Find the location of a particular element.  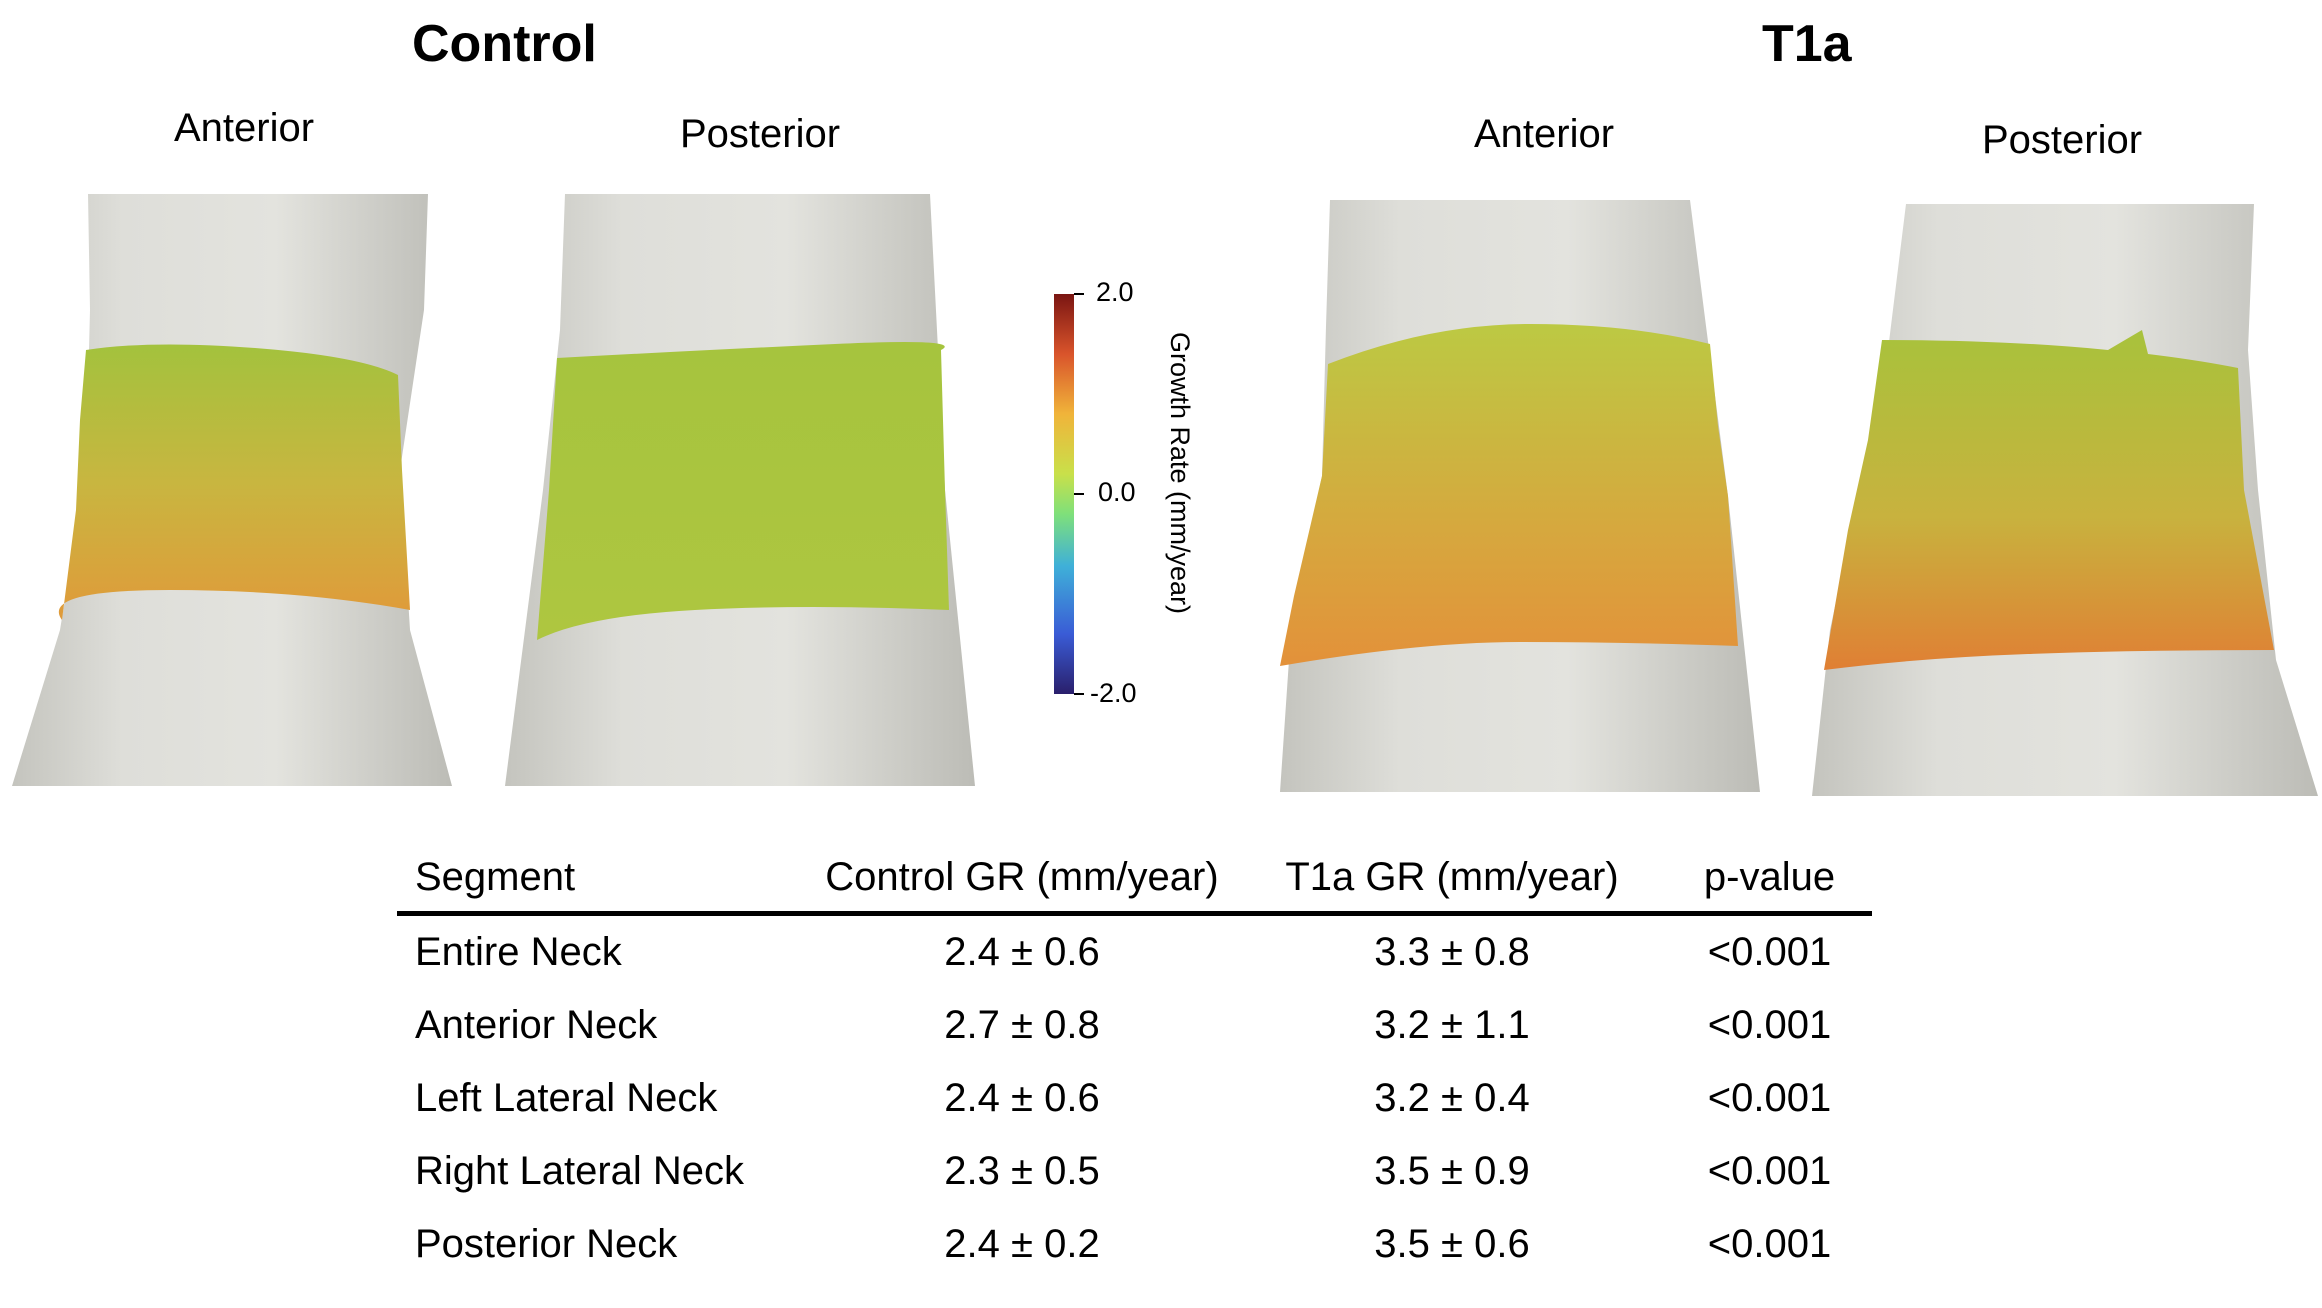

header-segment: Segment is located at coordinates (495, 876).